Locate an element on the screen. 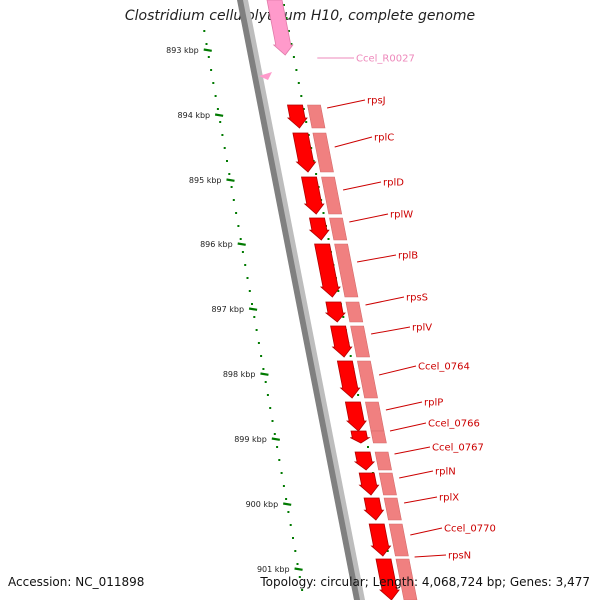  gene-label-ccel_0766: Ccel_0766 is located at coordinates (454, 424).